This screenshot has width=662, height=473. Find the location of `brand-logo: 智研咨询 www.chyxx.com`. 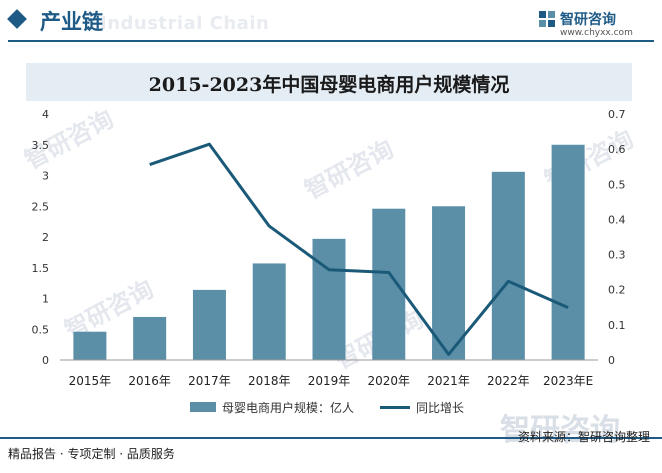

brand-logo: 智研咨询 www.chyxx.com is located at coordinates (593, 25).